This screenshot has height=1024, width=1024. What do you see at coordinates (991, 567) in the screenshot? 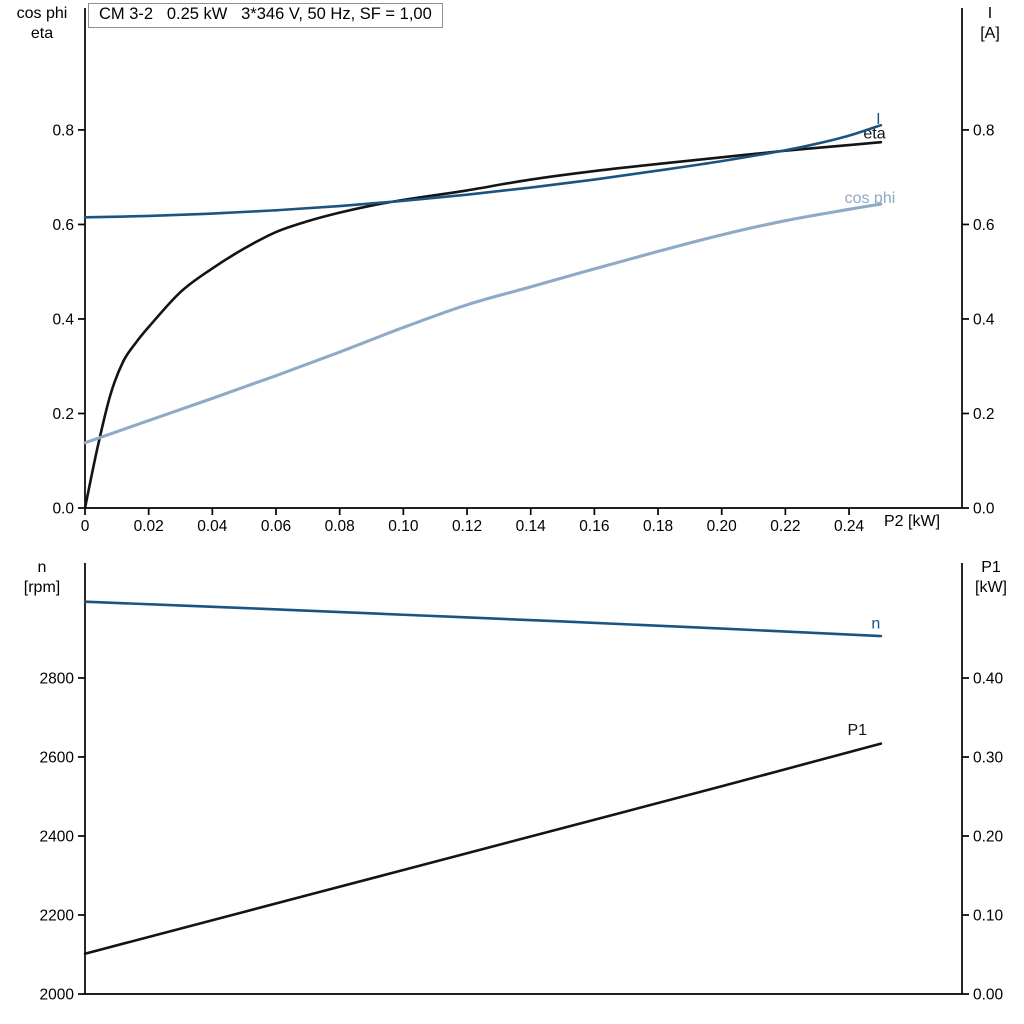
I see `p1-axis-label: P1` at bounding box center [991, 567].